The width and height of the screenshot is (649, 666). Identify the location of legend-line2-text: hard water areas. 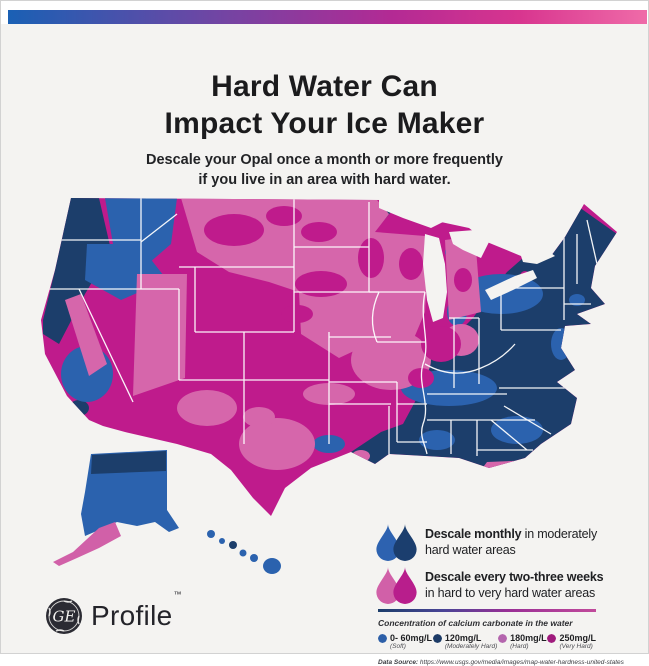
(470, 550).